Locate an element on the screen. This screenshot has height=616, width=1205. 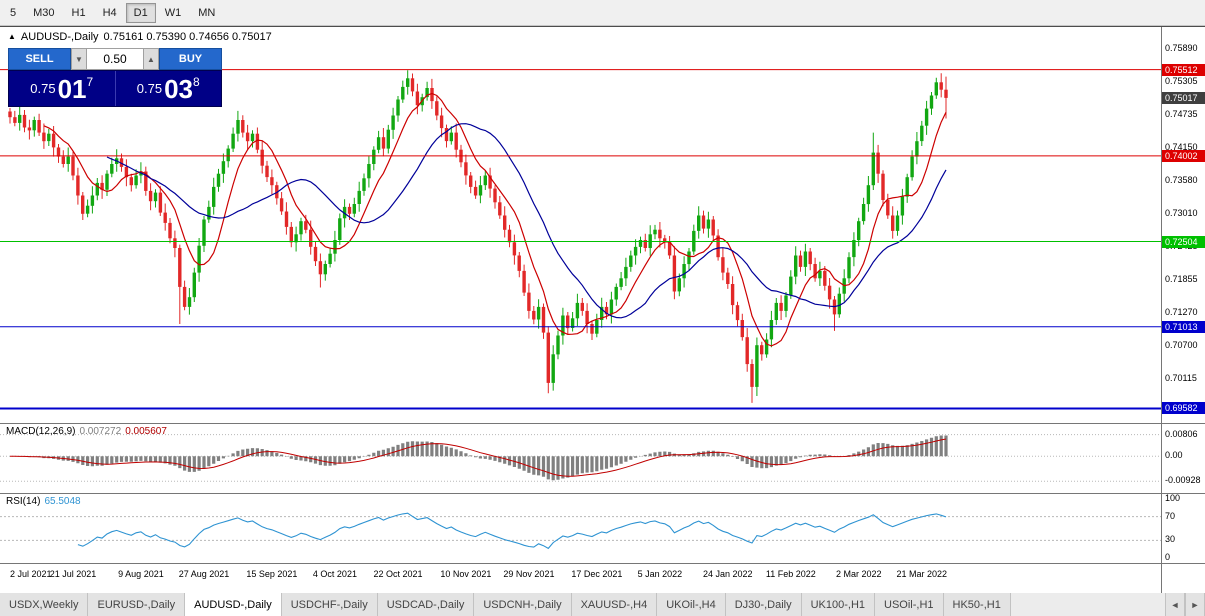
sell-price-point: 7 is located at coordinates (90, 82).